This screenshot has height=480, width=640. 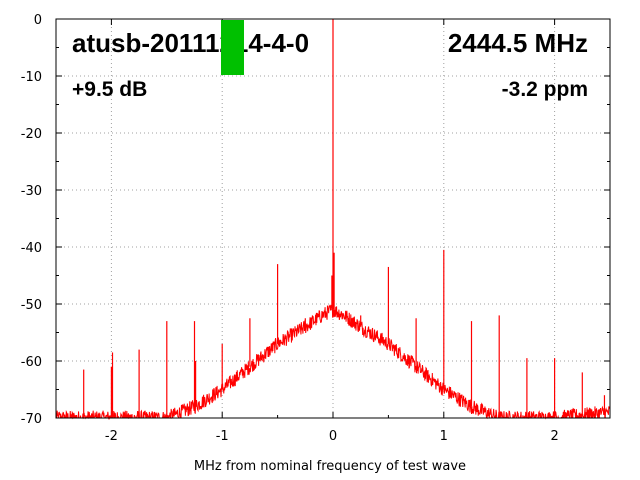 I want to click on x-tick-labels: -2 -1 0 1 2, so click(x=332, y=436).